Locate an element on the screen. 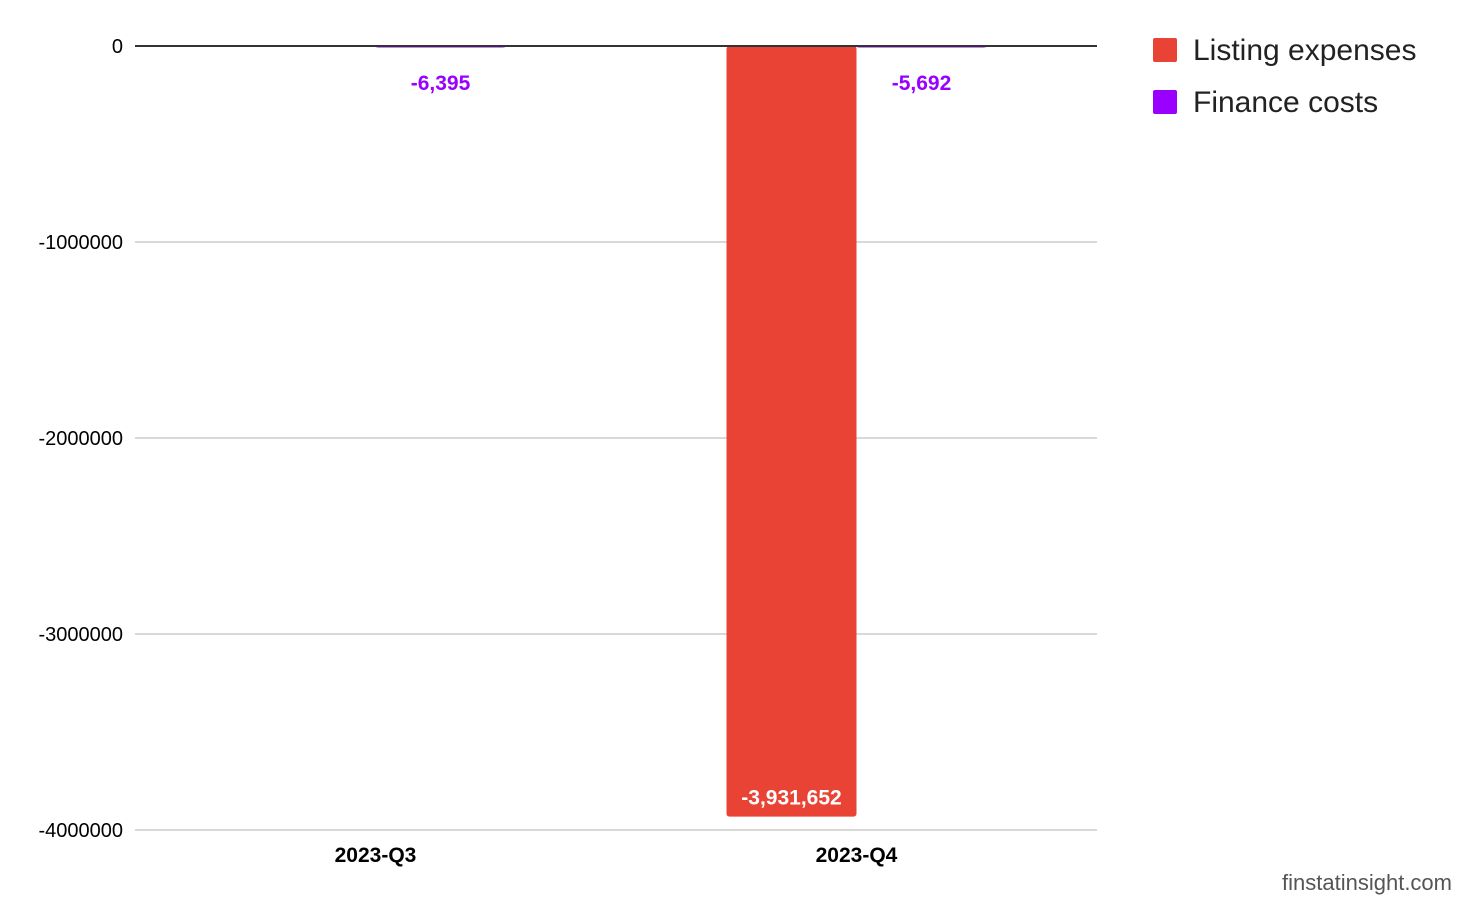 Image resolution: width=1466 pixels, height=898 pixels. y-tick-label: -1000000 is located at coordinates (80, 243).